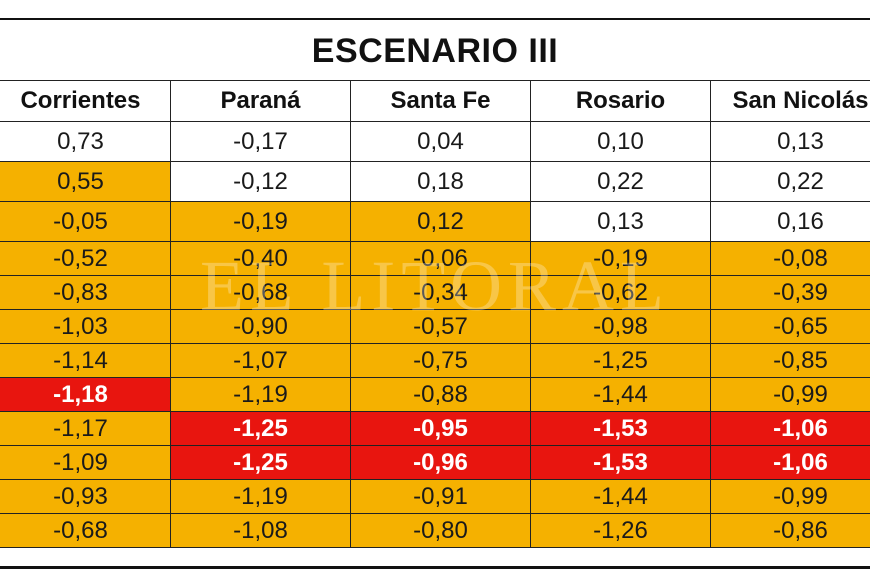 The width and height of the screenshot is (870, 580). I want to click on table-row: -1,03 -0,90 -0,57 -0,98 -0,65, so click(435, 326).